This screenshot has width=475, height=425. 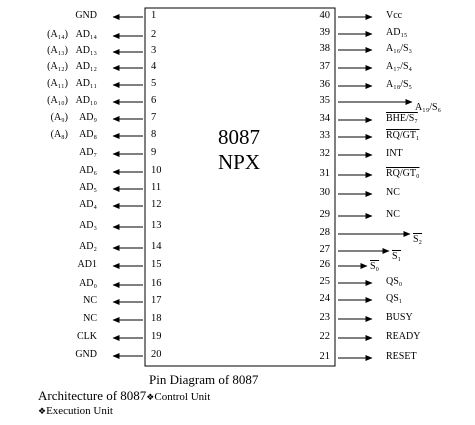 What do you see at coordinates (86, 83) in the screenshot?
I see `pin-label: AD₁₁` at bounding box center [86, 83].